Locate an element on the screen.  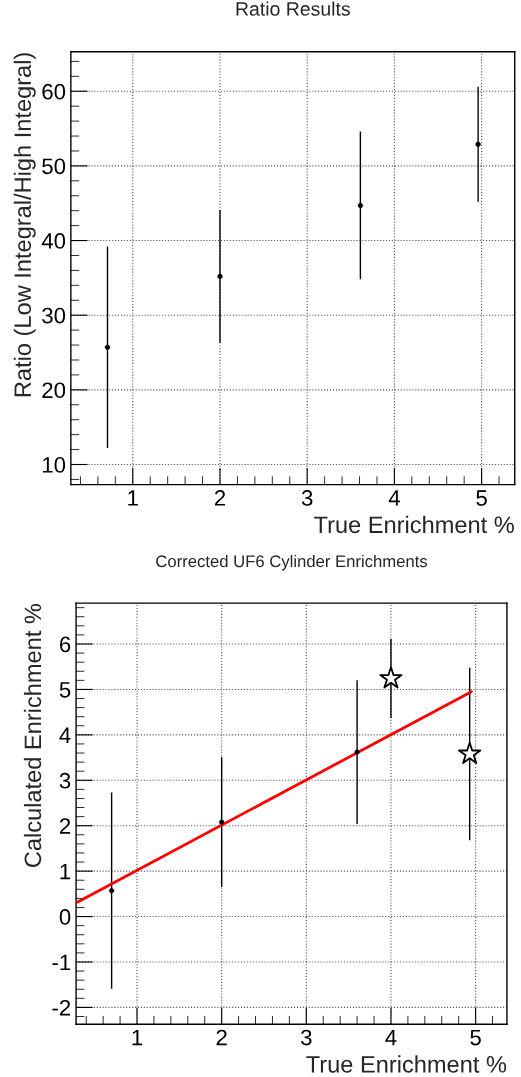
y-tick-label: 40 is located at coordinates (53, 241).